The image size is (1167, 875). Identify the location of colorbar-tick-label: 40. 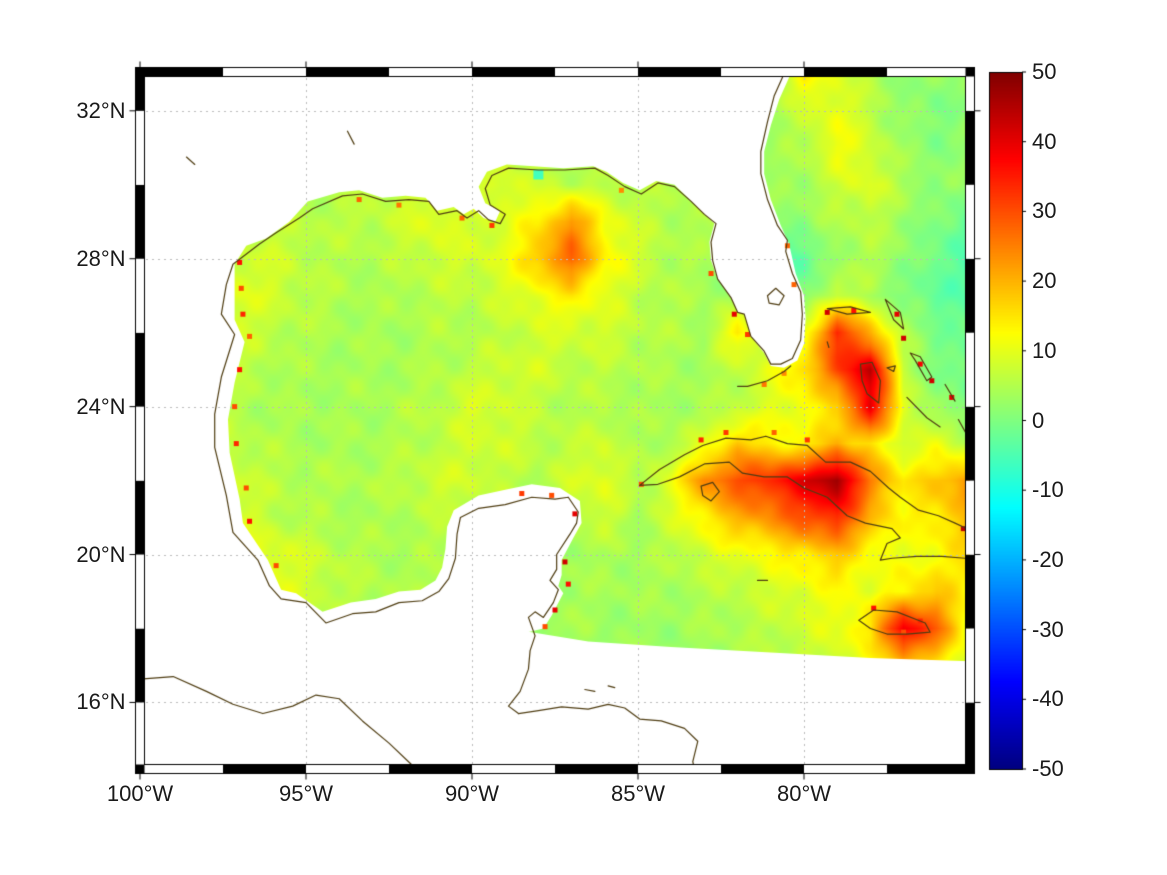
(1044, 141).